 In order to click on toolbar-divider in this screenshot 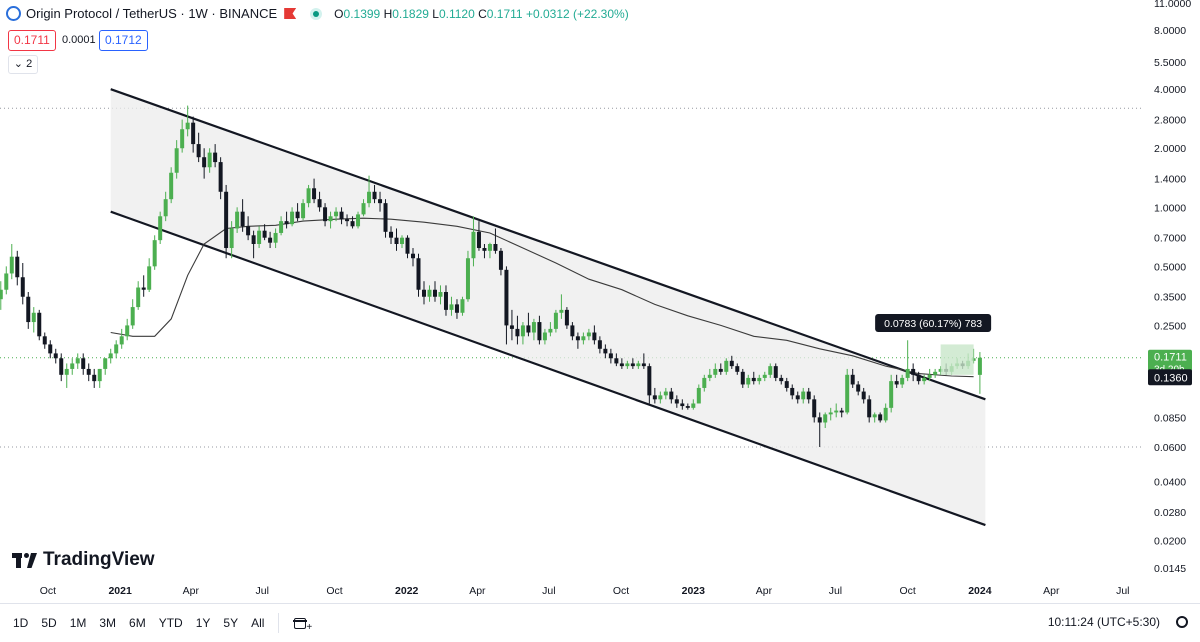, I will do `click(279, 623)`.